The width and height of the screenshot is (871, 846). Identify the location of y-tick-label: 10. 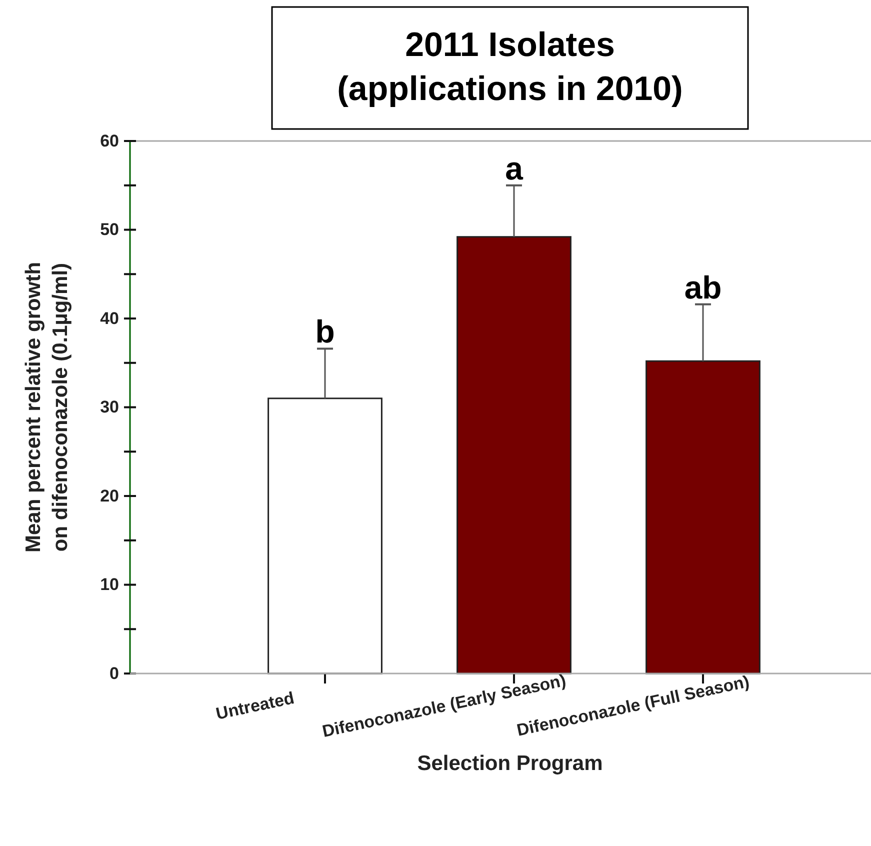
(109, 584).